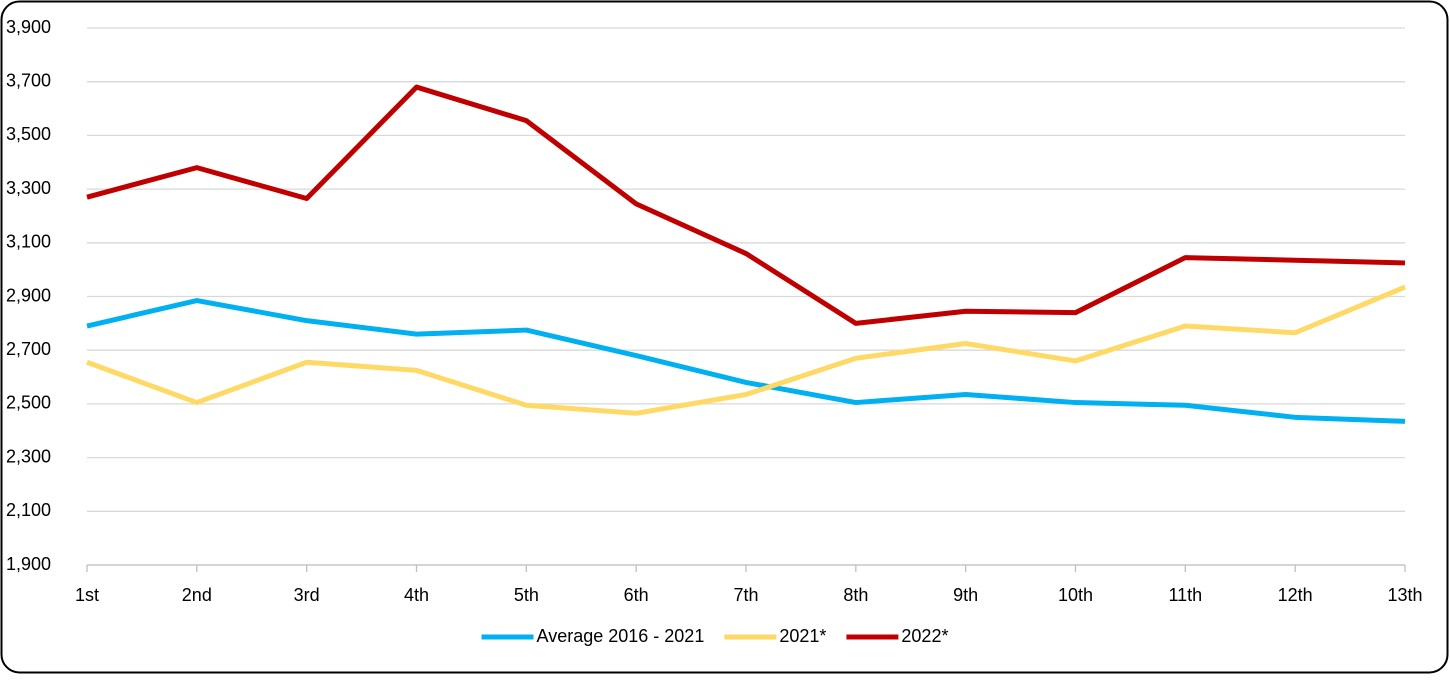  What do you see at coordinates (28, 295) in the screenshot?
I see `y-tick-label: 2,900` at bounding box center [28, 295].